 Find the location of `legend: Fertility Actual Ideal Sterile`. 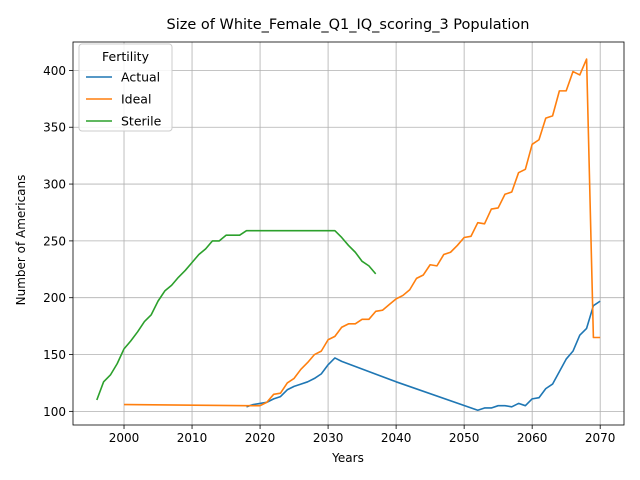

legend: Fertility Actual Ideal Sterile is located at coordinates (125, 87).